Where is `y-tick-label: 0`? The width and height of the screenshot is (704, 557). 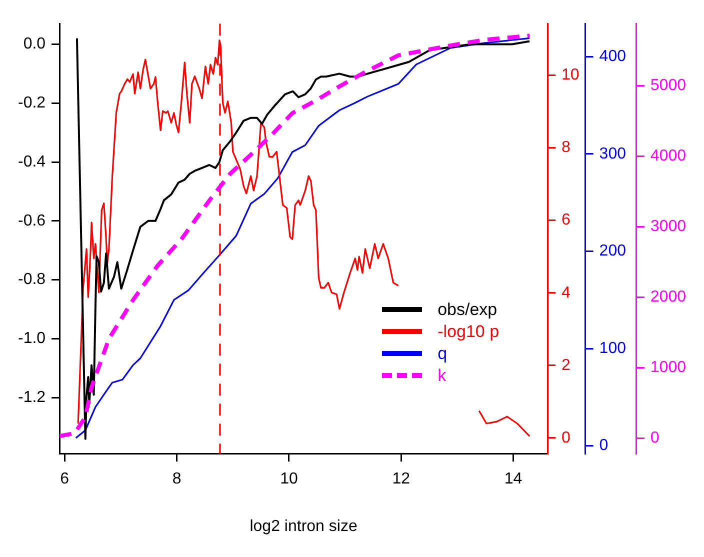 y-tick-label: 0 is located at coordinates (655, 438).